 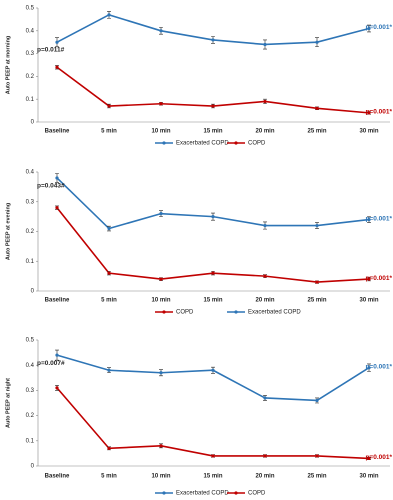 What do you see at coordinates (51, 186) in the screenshot?
I see `baseline-annotation: p=0.043#` at bounding box center [51, 186].